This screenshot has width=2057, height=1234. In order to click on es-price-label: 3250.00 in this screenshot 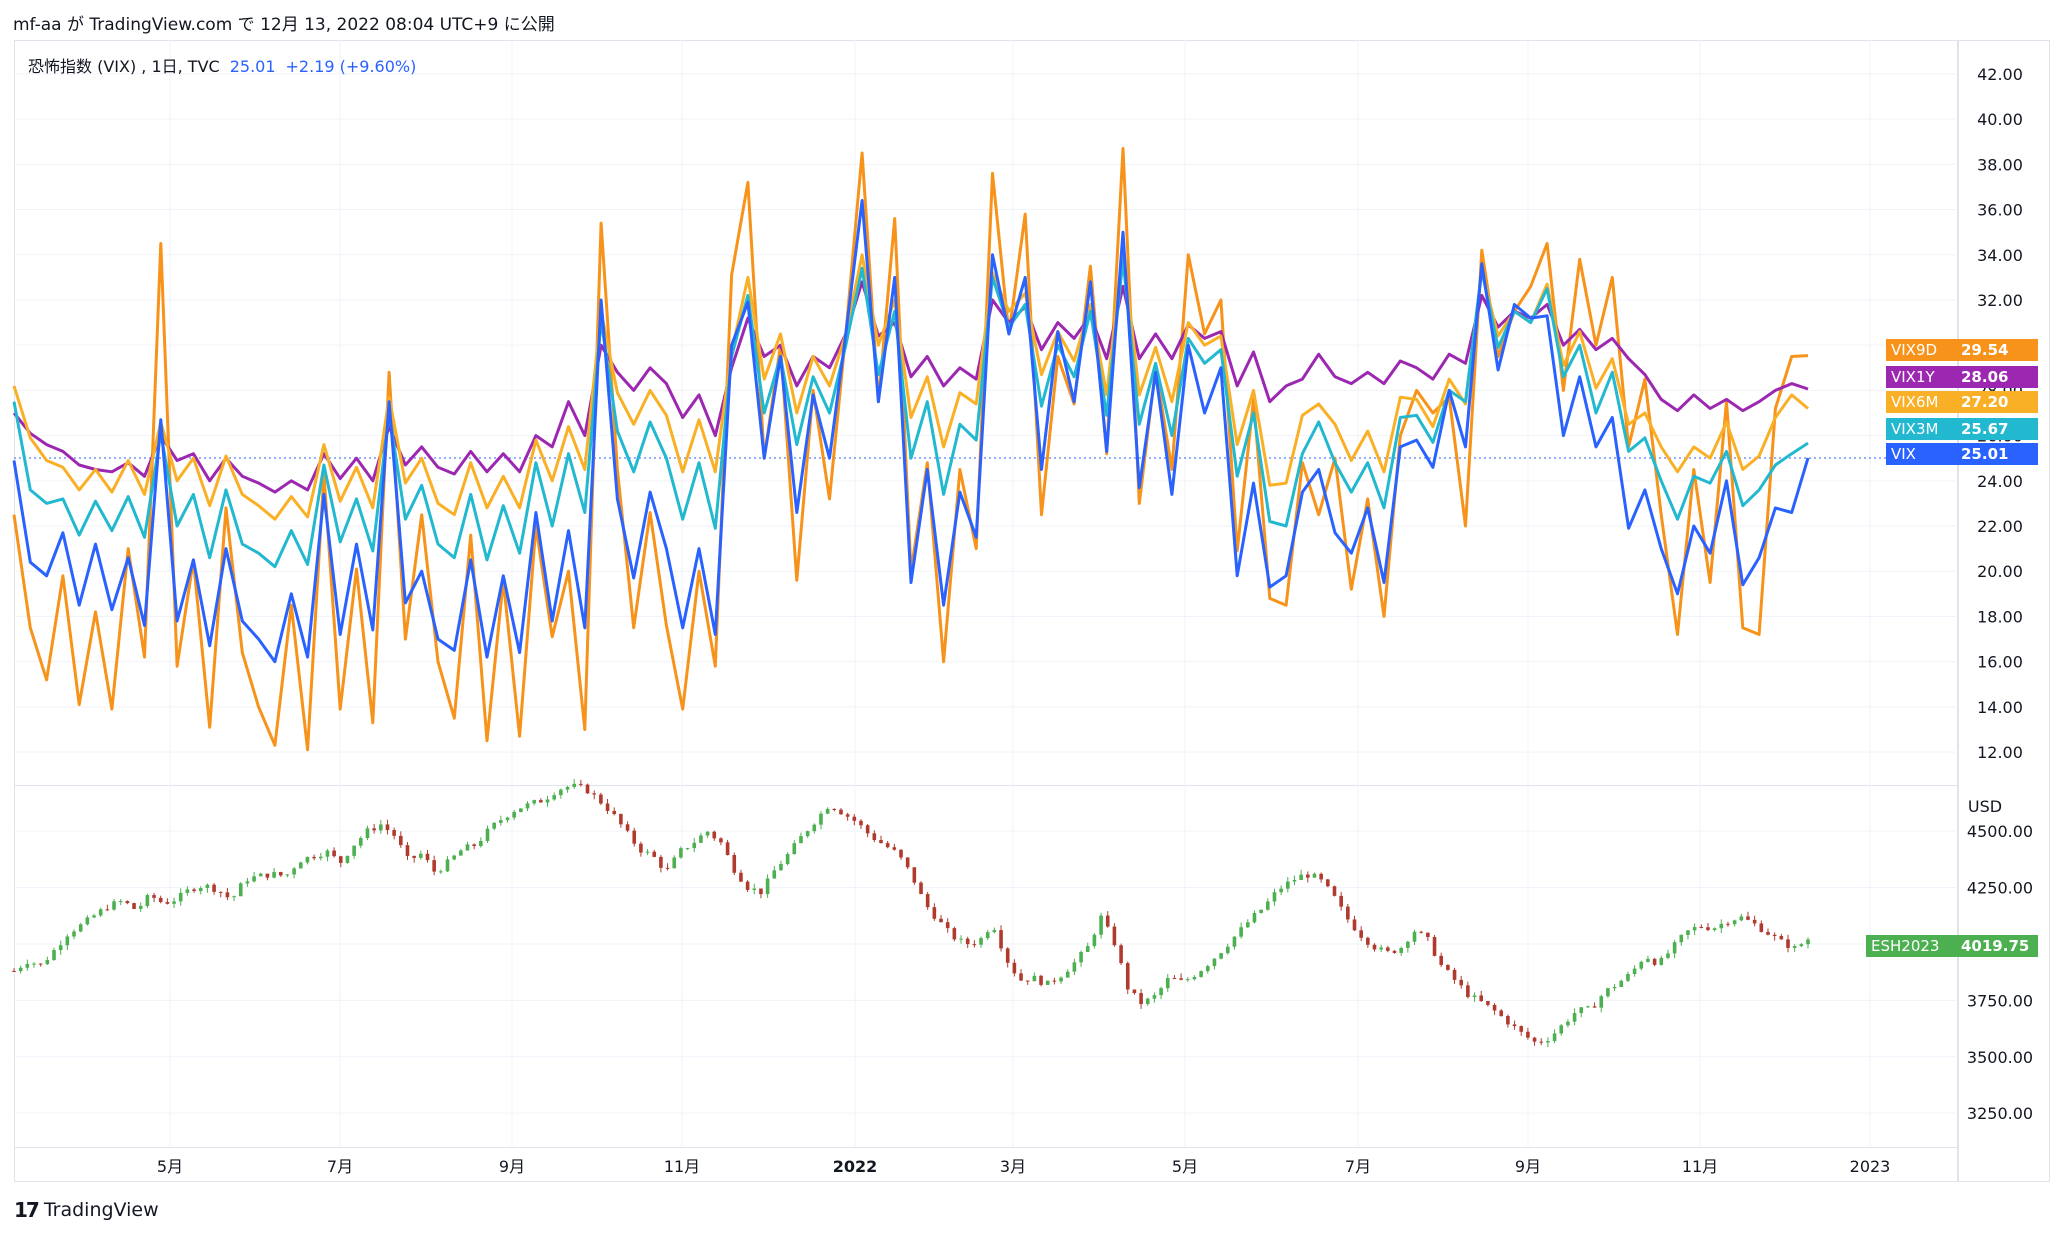, I will do `click(2000, 1113)`.